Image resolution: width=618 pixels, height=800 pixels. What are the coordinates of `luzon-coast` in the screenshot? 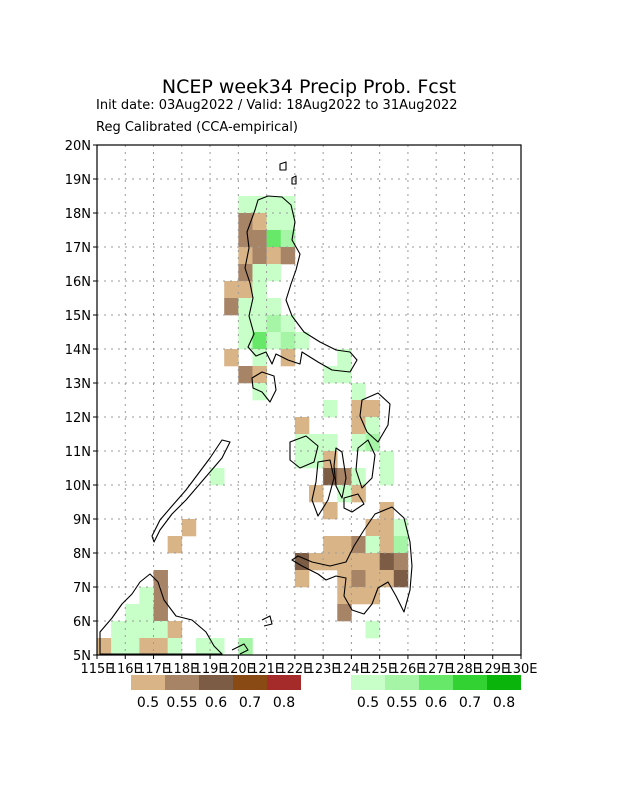 It's located at (301, 284).